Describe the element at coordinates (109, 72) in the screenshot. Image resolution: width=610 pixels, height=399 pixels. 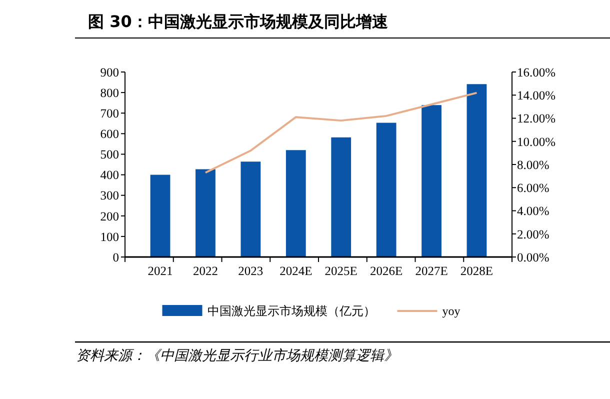
I see `y-tick-label: 900` at that location.